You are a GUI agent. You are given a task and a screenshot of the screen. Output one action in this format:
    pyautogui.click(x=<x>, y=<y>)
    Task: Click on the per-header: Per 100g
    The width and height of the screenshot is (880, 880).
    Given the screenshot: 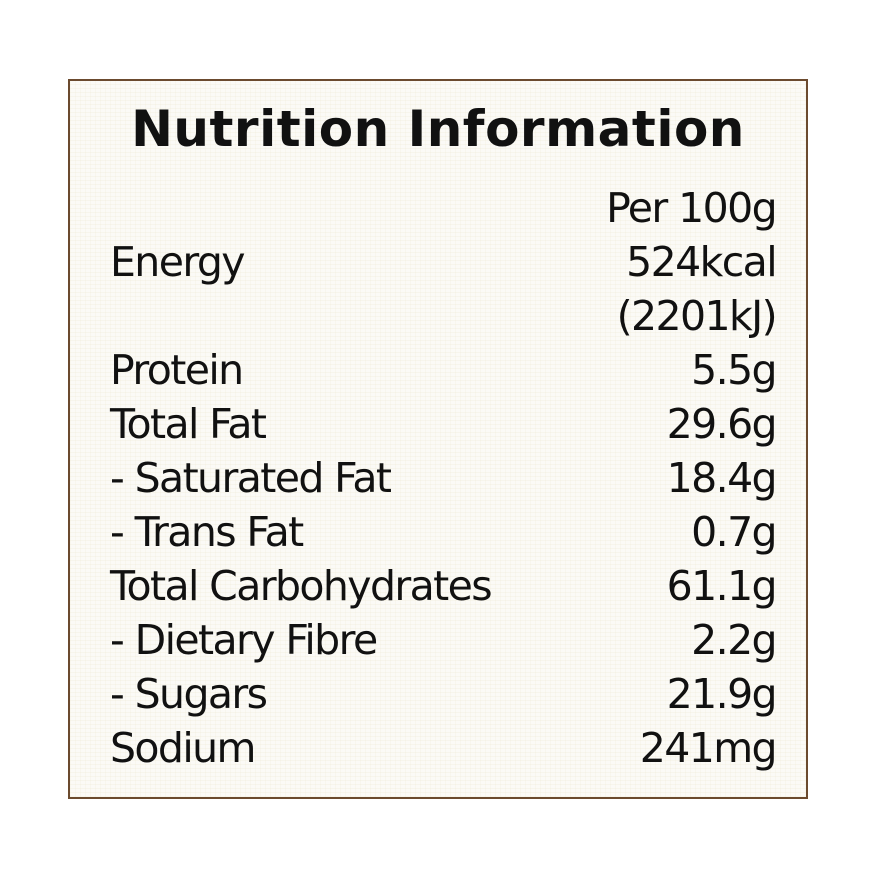 What is the action you would take?
    pyautogui.click(x=691, y=208)
    